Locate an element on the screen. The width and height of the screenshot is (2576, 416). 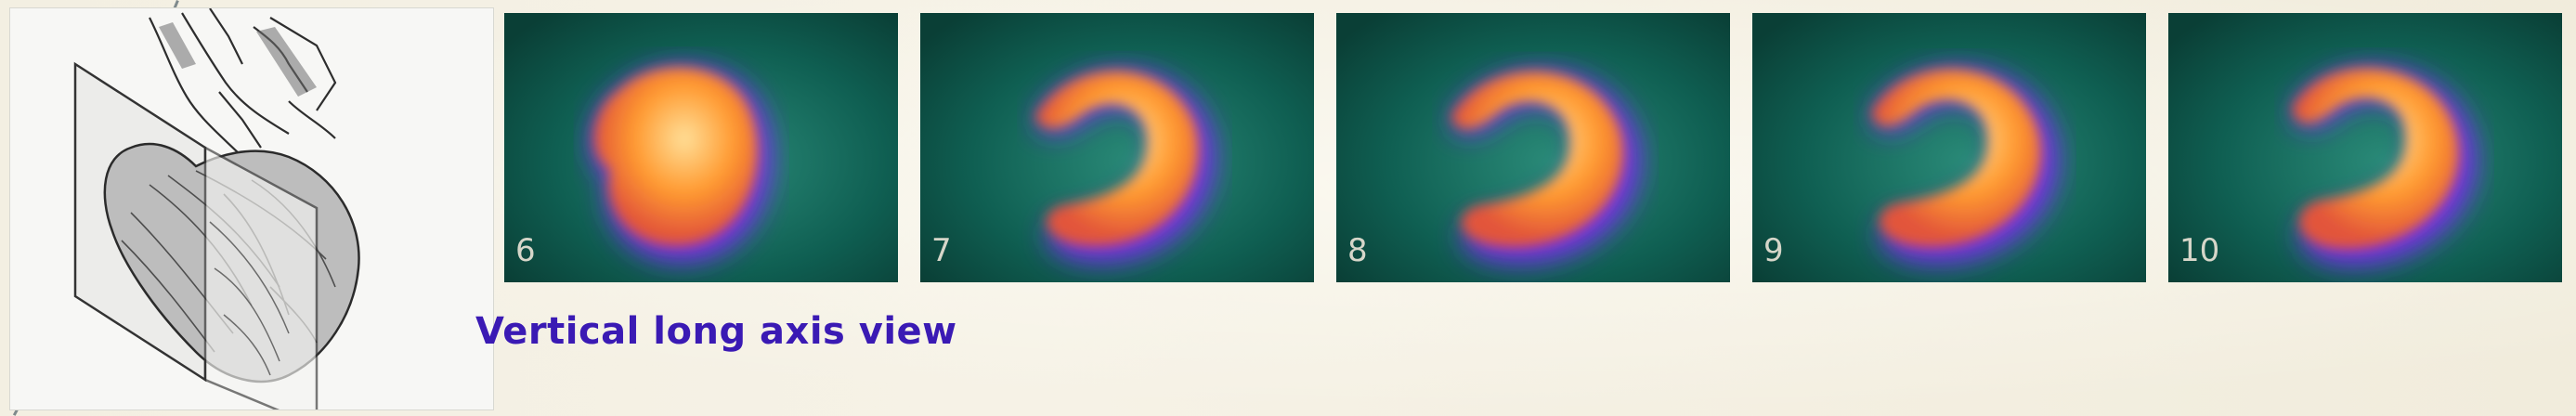
spect-frame-6: 6 is located at coordinates (701, 147).